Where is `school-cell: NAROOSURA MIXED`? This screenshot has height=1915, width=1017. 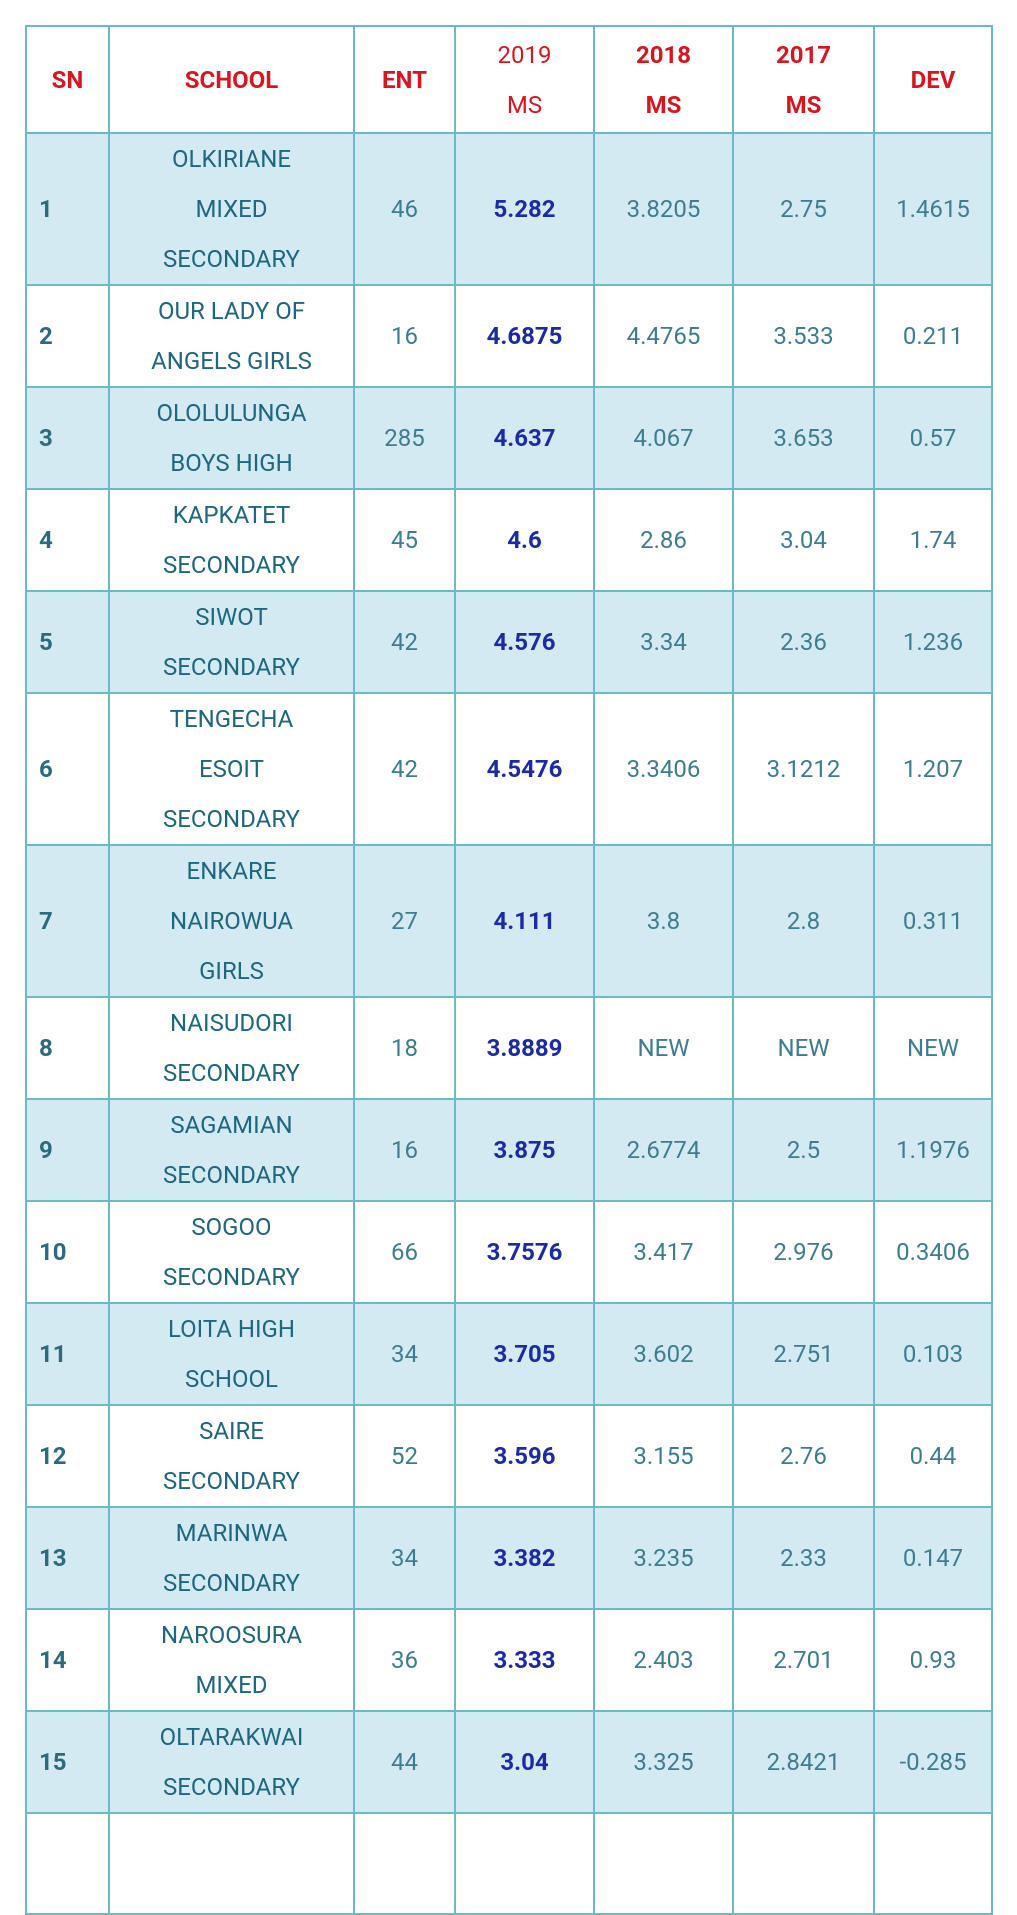 school-cell: NAROOSURA MIXED is located at coordinates (231, 1660).